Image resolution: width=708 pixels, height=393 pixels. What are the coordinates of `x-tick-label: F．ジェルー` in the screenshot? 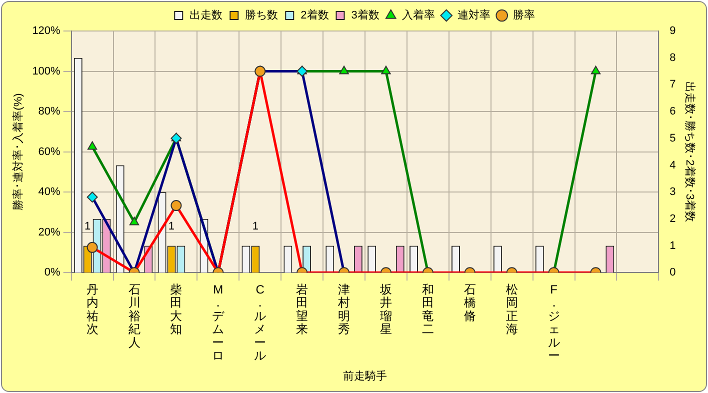 It's located at (554, 322).